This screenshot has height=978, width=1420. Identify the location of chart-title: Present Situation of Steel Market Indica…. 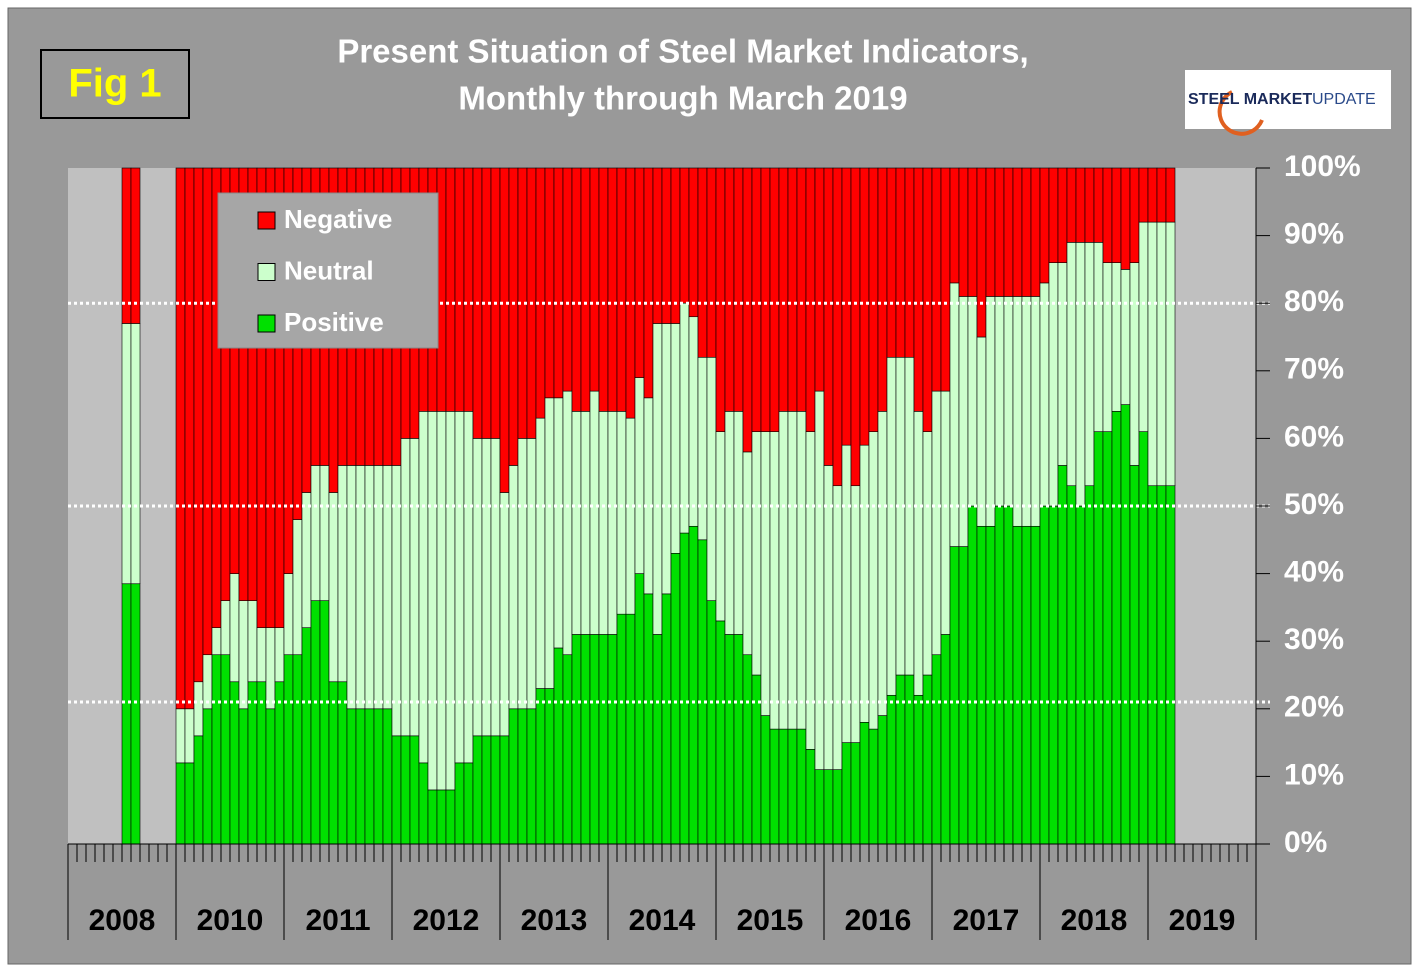
(682, 51).